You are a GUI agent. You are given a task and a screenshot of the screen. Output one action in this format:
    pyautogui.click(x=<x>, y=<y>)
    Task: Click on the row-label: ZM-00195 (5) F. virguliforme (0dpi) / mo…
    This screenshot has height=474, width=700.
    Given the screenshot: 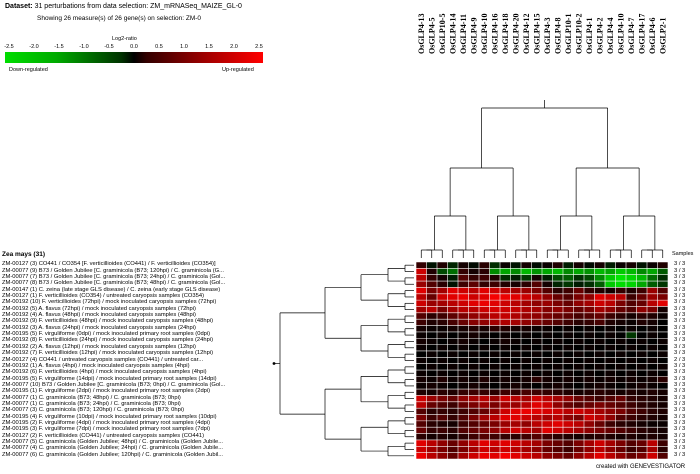 What is the action you would take?
    pyautogui.click(x=106, y=334)
    